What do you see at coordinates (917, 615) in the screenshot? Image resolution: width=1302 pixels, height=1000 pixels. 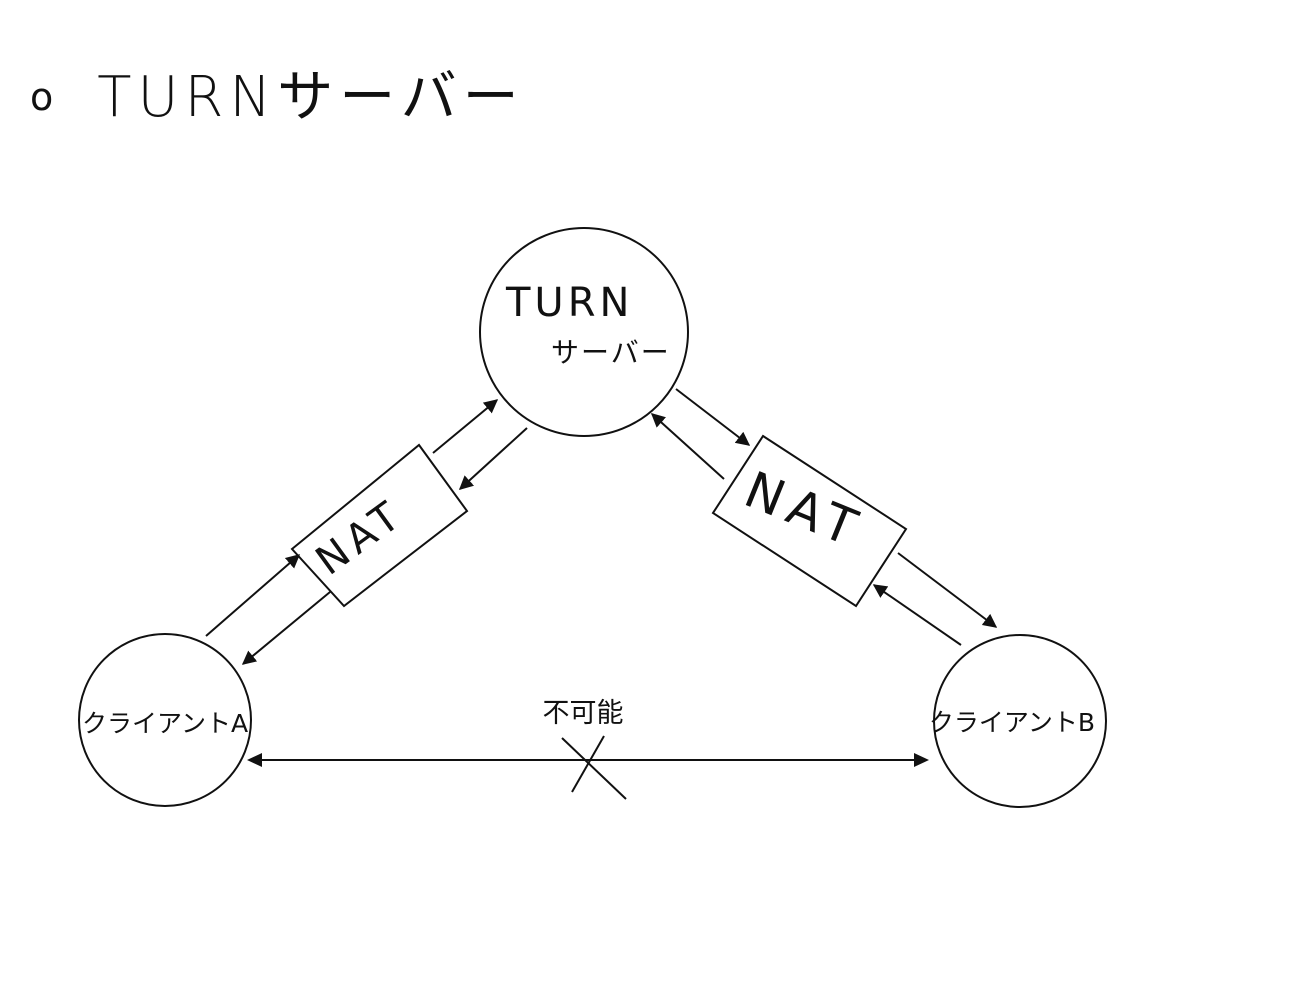 I see `arrow-client-b-to-nat-right` at bounding box center [917, 615].